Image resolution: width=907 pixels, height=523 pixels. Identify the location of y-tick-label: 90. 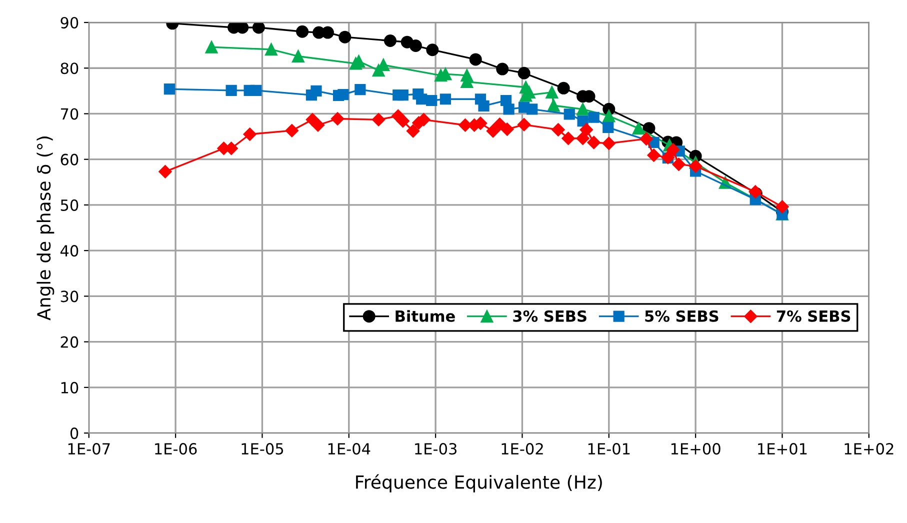
(69, 22).